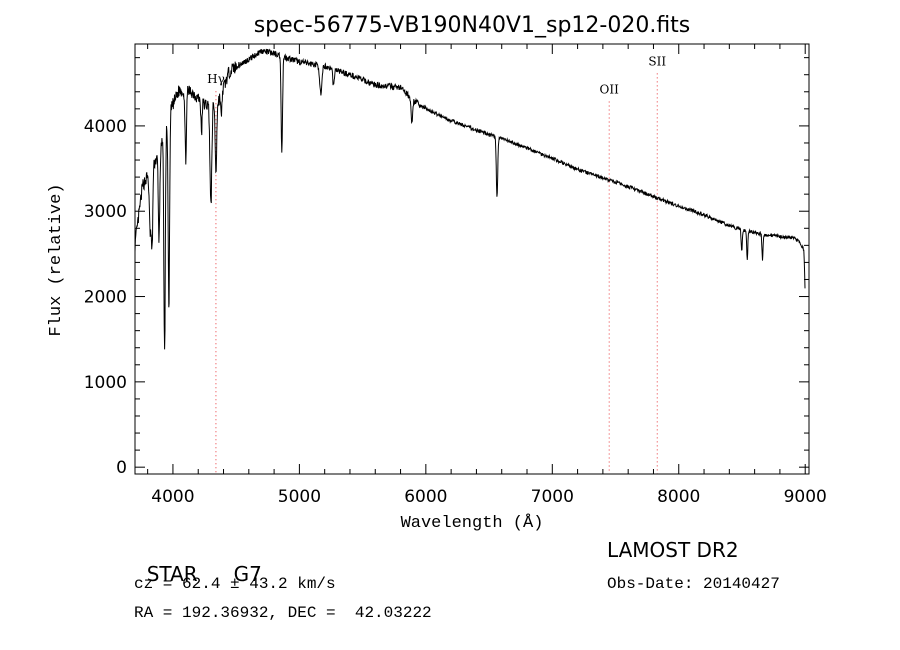 The image size is (900, 650). What do you see at coordinates (678, 497) in the screenshot?
I see `x-tick-label: 8000` at bounding box center [678, 497].